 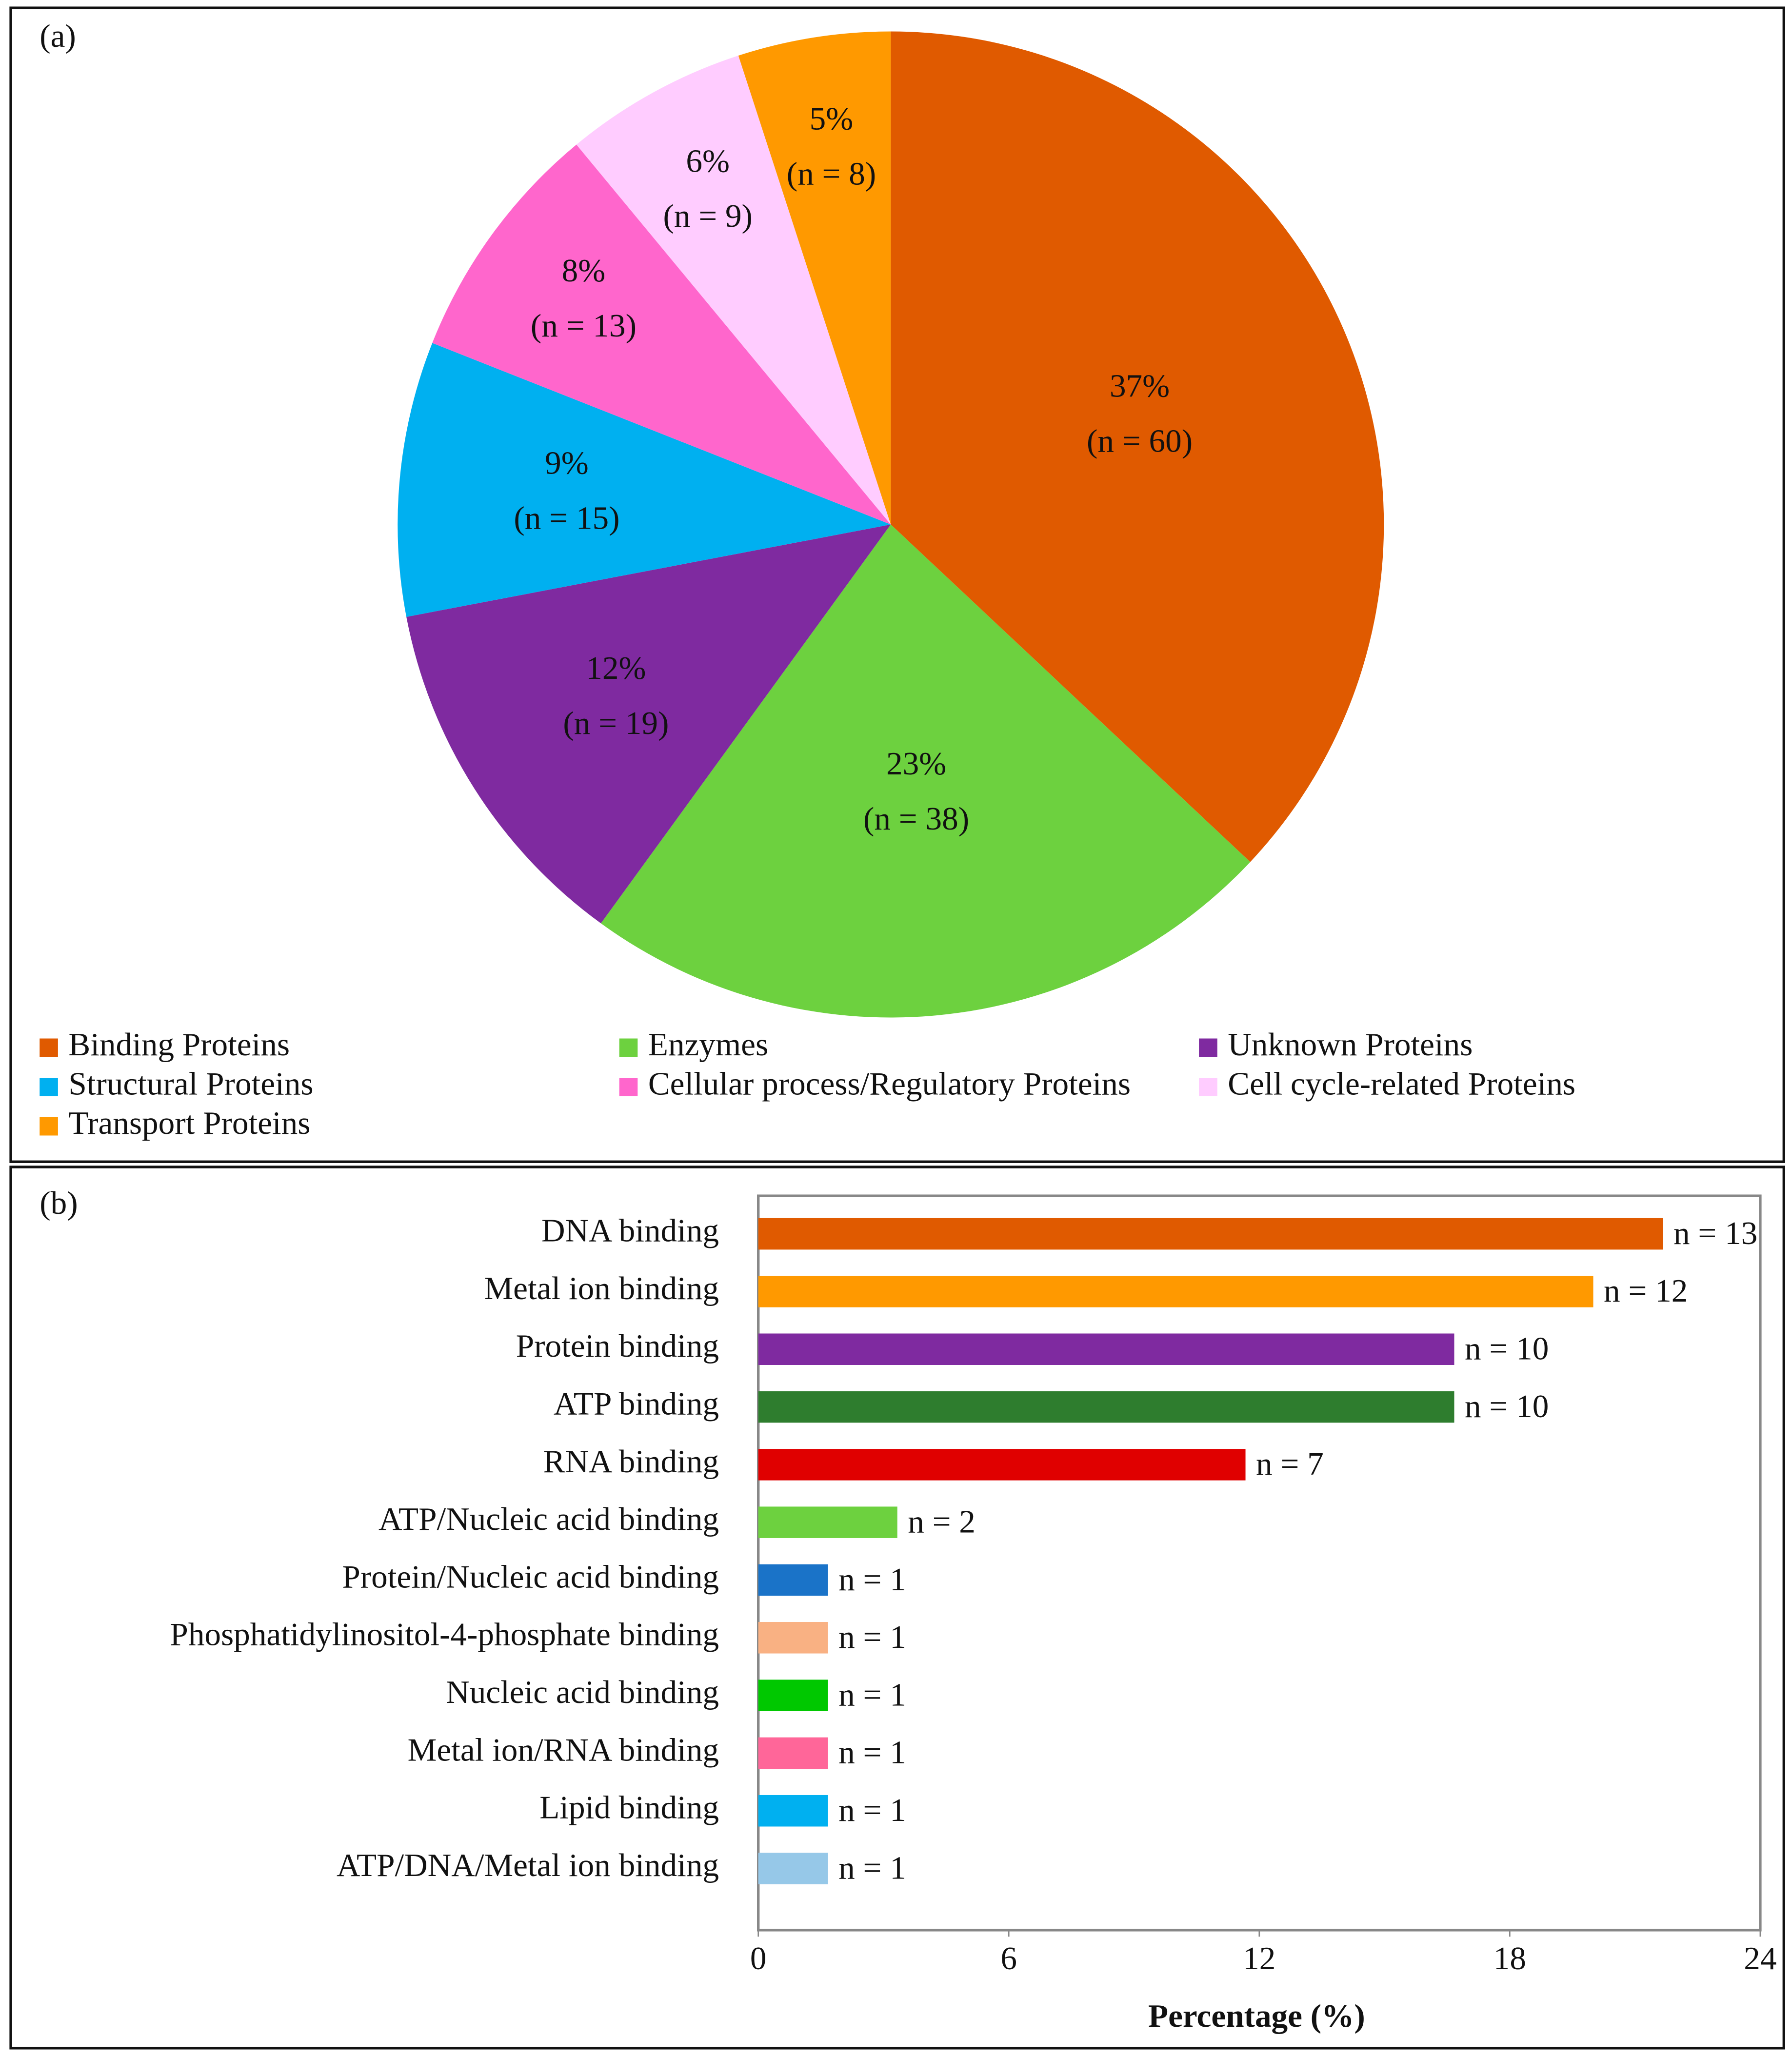 What do you see at coordinates (759, 1958) in the screenshot?
I see `x-tick-label: 0` at bounding box center [759, 1958].